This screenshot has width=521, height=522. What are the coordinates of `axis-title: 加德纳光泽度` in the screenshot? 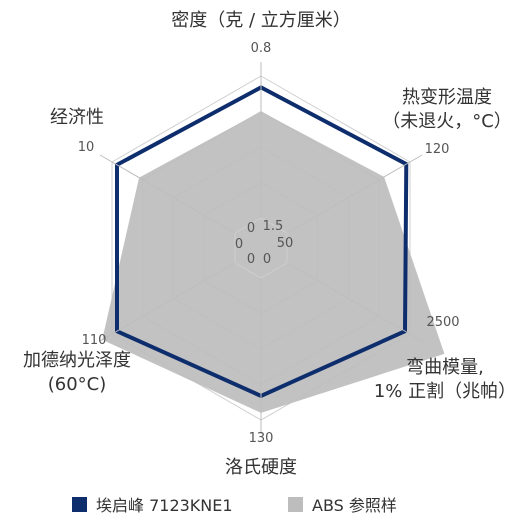 It's located at (77, 360).